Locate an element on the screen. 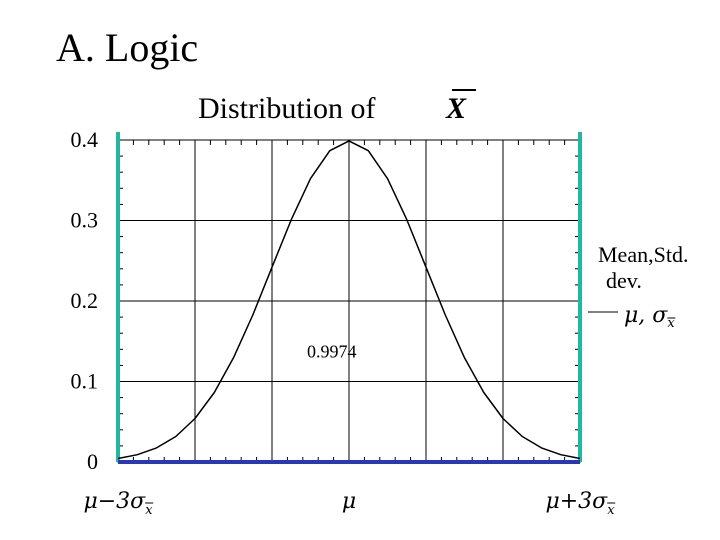  legend-line: Mean,Std. is located at coordinates (643, 254).